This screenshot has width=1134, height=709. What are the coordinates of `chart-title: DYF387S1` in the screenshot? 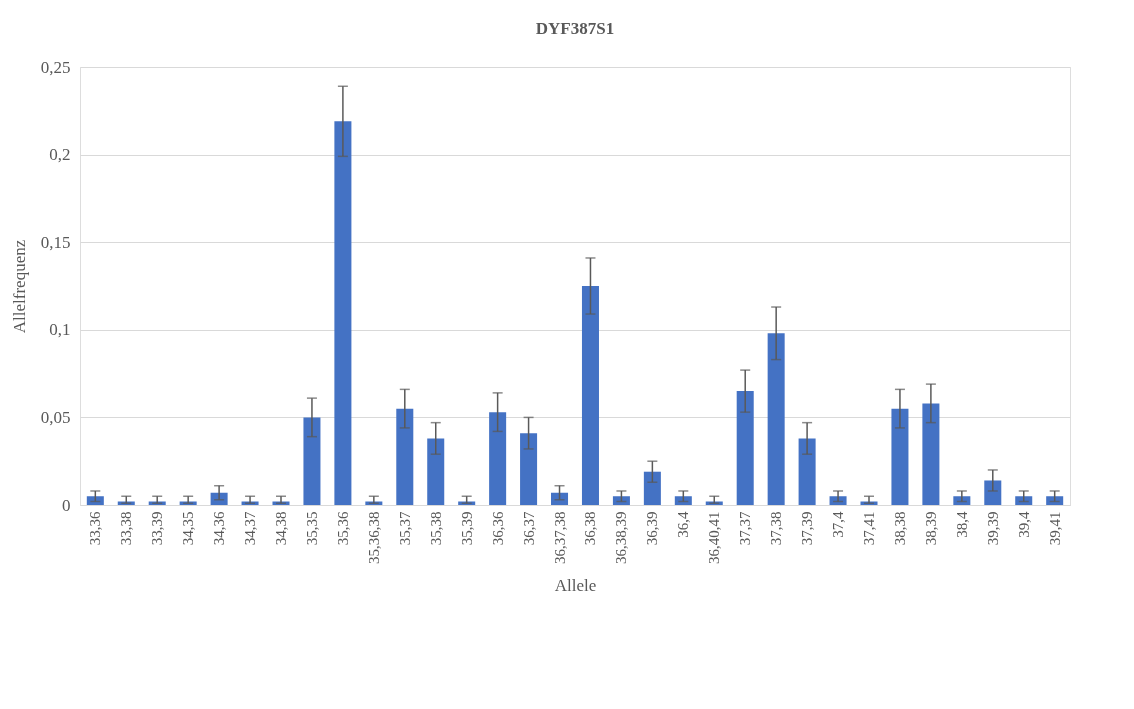 It's located at (575, 28).